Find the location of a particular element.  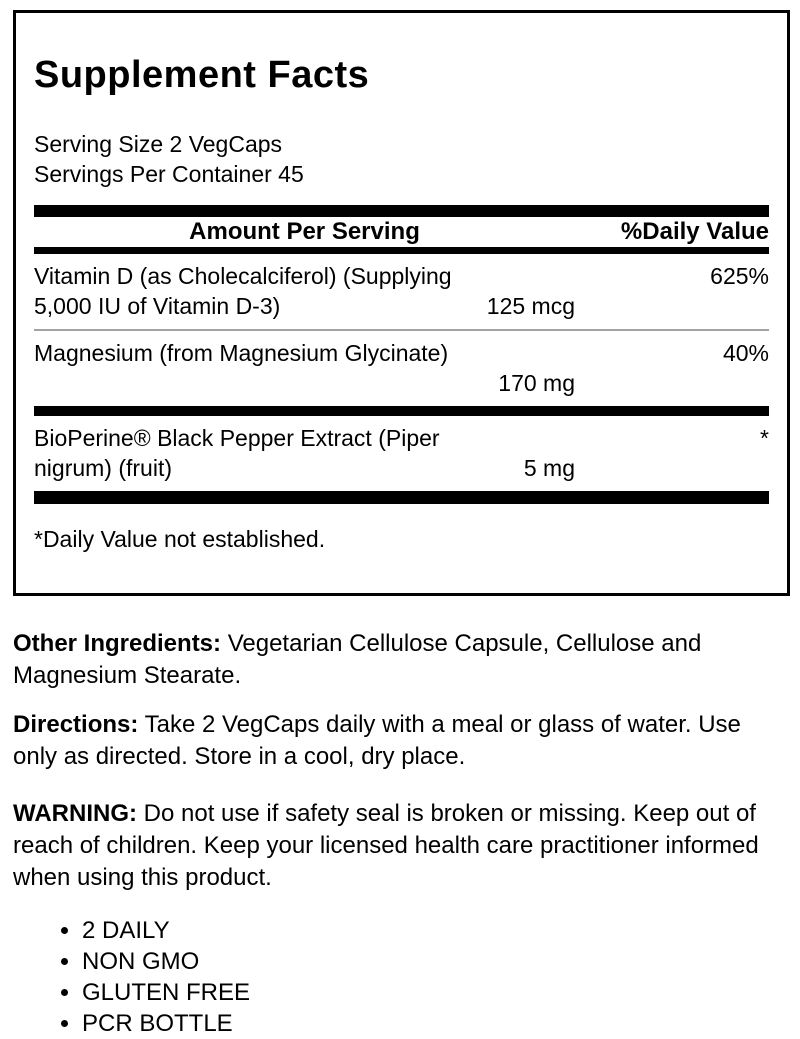

nutrient-daily-value: 40% is located at coordinates (745, 353).